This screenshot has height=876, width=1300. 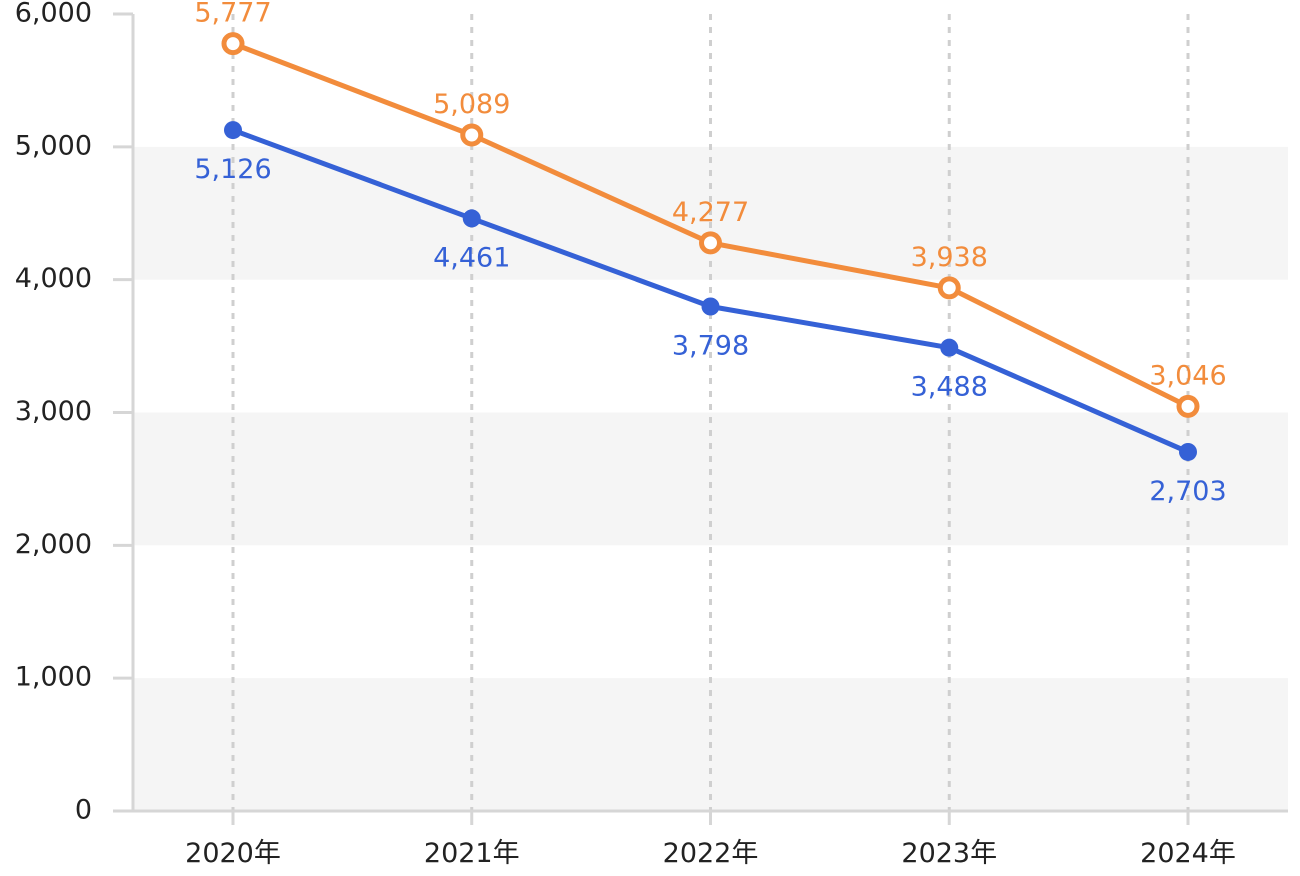 What do you see at coordinates (232, 14) in the screenshot?
I see `data-label: 5,777` at bounding box center [232, 14].